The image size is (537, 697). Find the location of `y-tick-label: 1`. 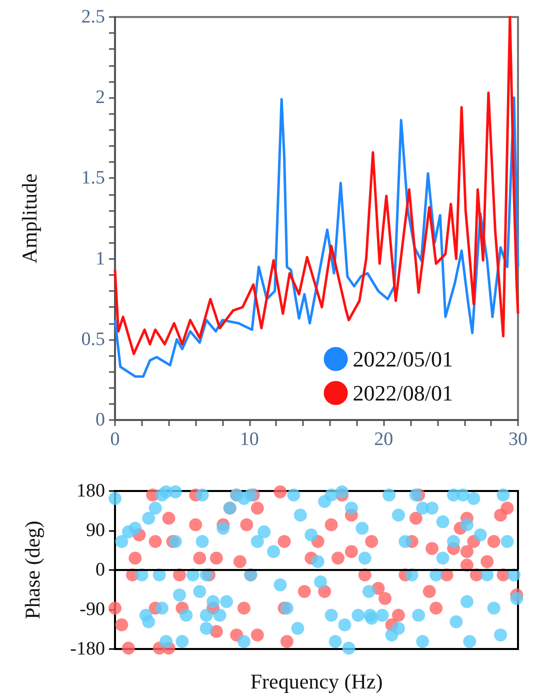

y-tick-label: 1 is located at coordinates (100, 259).